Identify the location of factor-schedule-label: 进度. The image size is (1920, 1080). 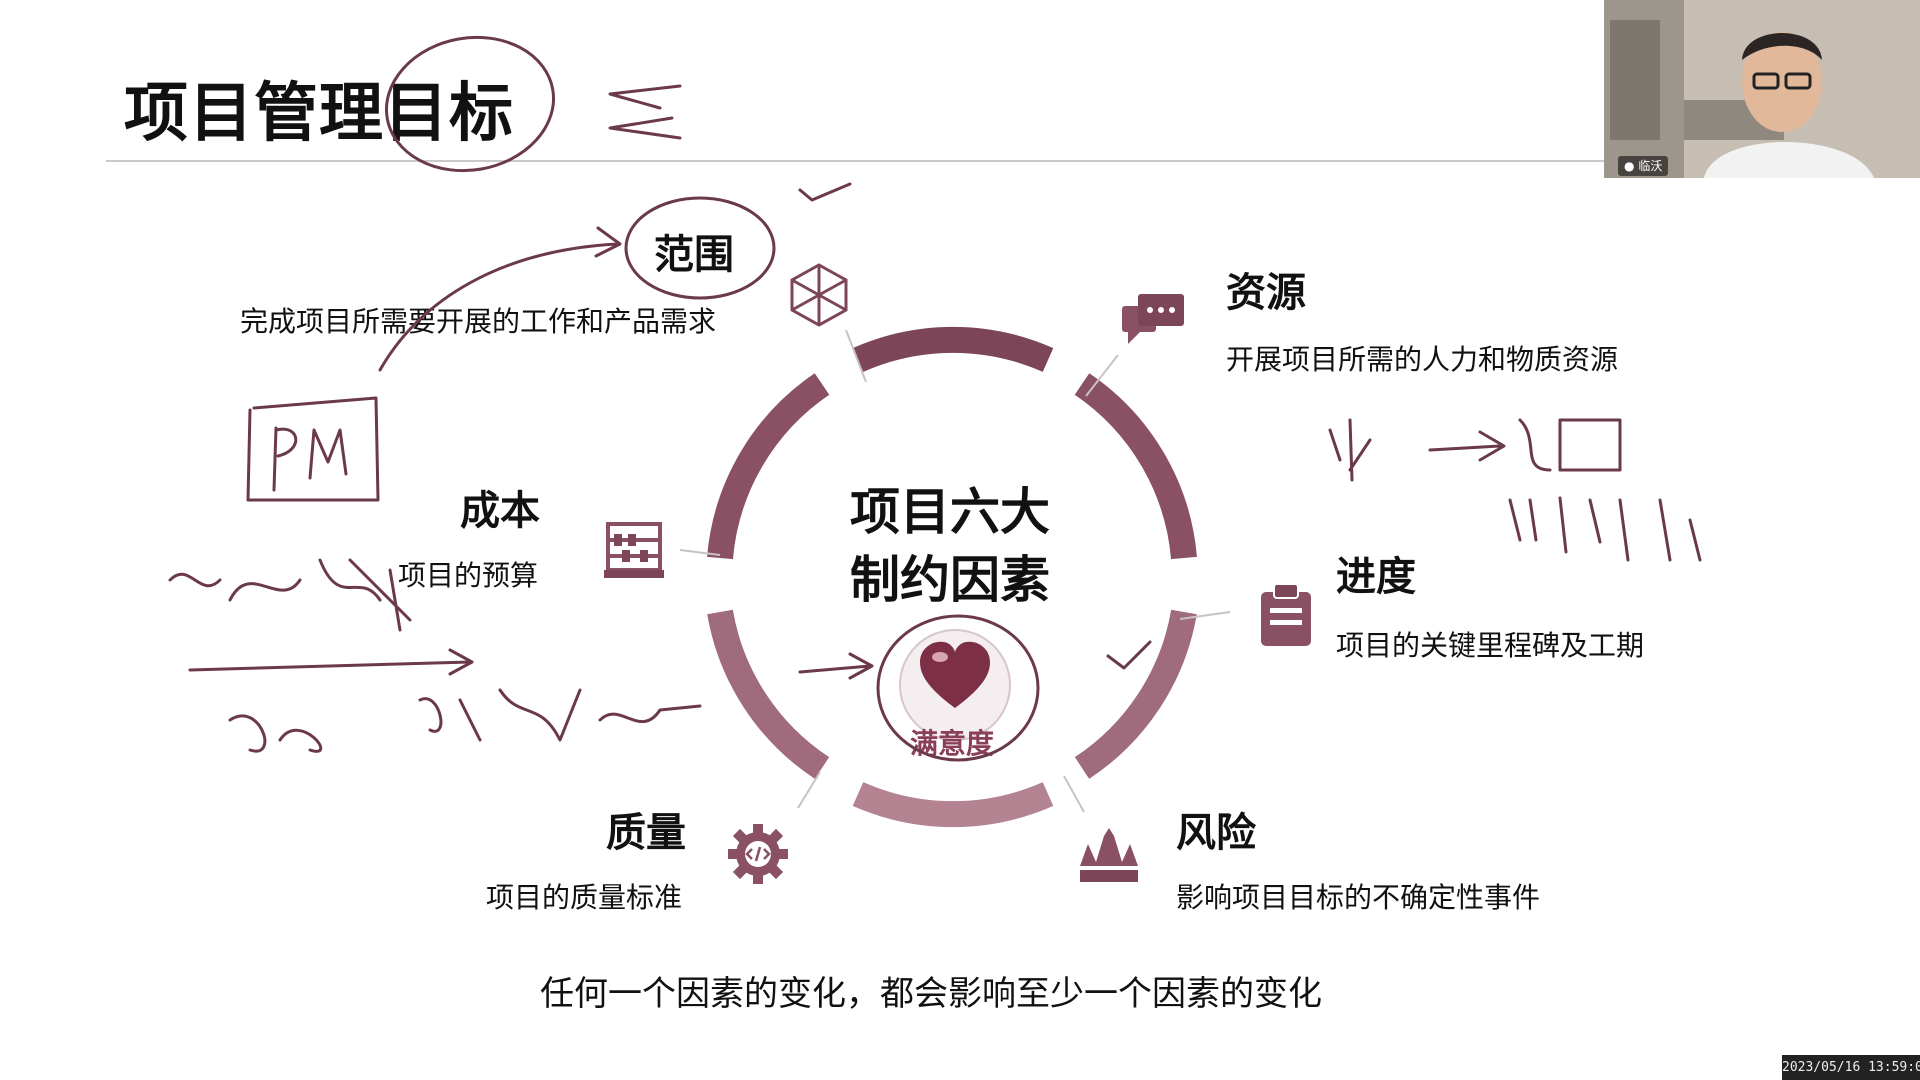
(1376, 577).